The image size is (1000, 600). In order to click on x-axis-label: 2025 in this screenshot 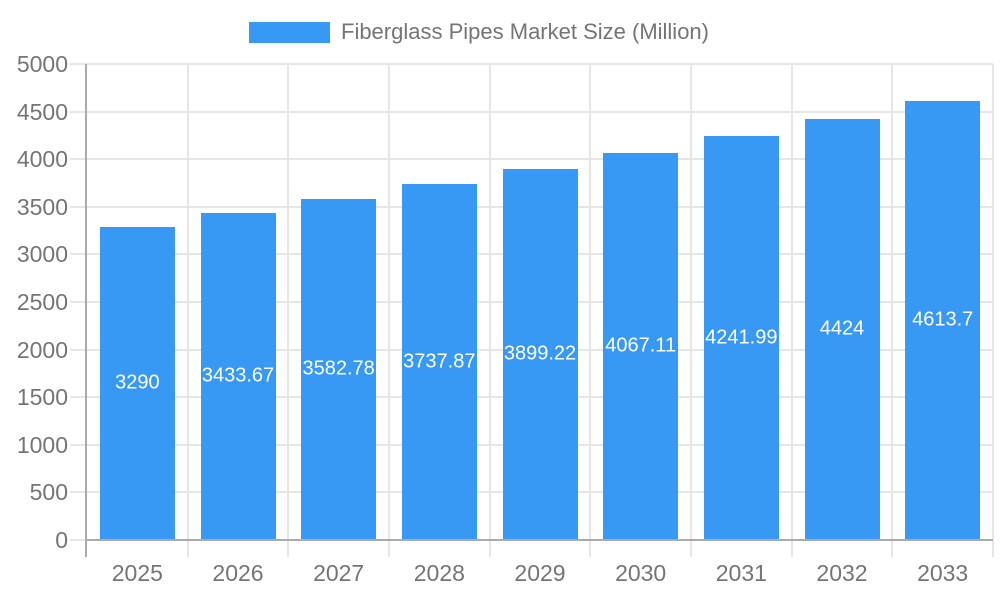, I will do `click(137, 573)`.